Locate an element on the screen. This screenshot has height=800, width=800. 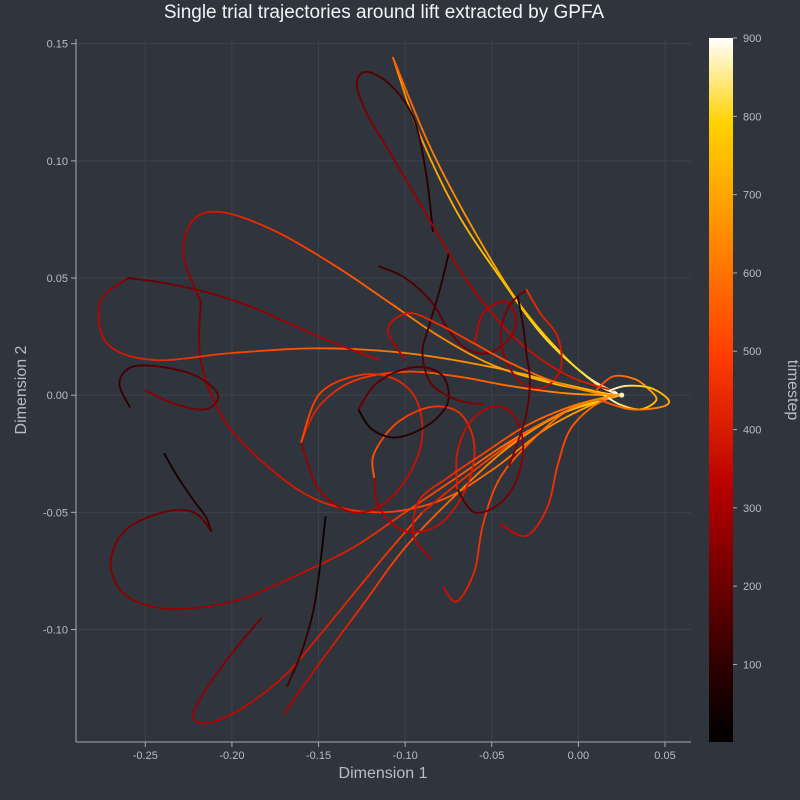
x-tick-label: -0.05 is located at coordinates (491, 756).